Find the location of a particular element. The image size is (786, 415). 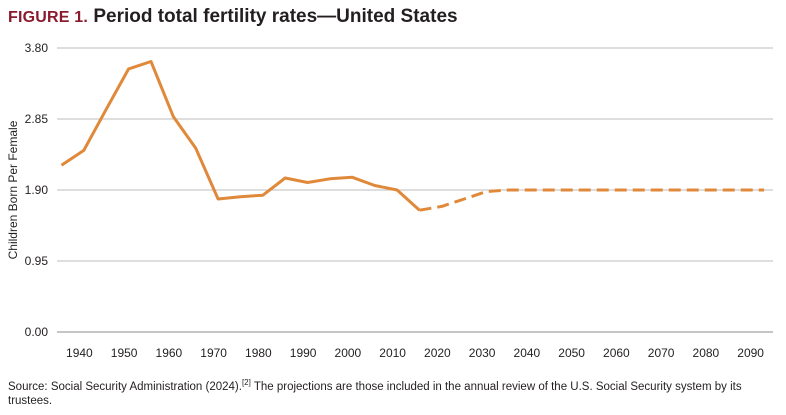

x-tick-label: 1960 is located at coordinates (169, 353).